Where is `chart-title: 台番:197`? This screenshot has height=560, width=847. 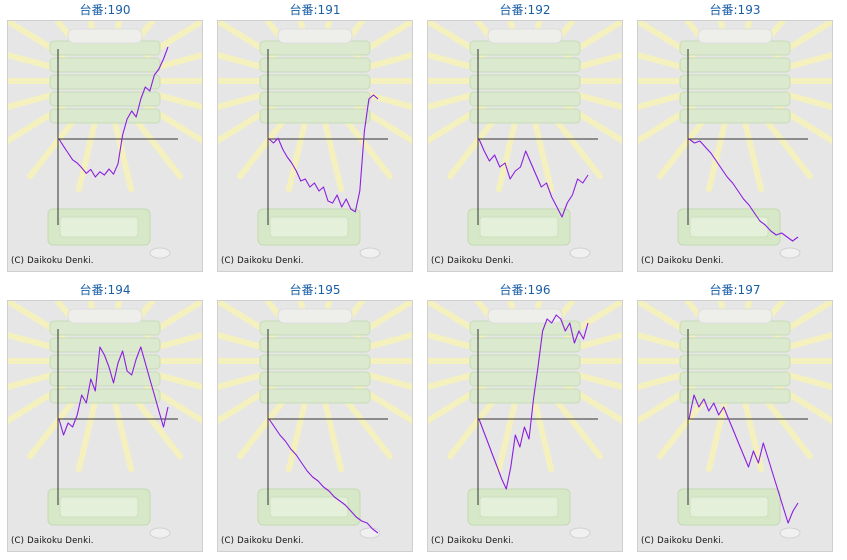 chart-title: 台番:197 is located at coordinates (735, 290).